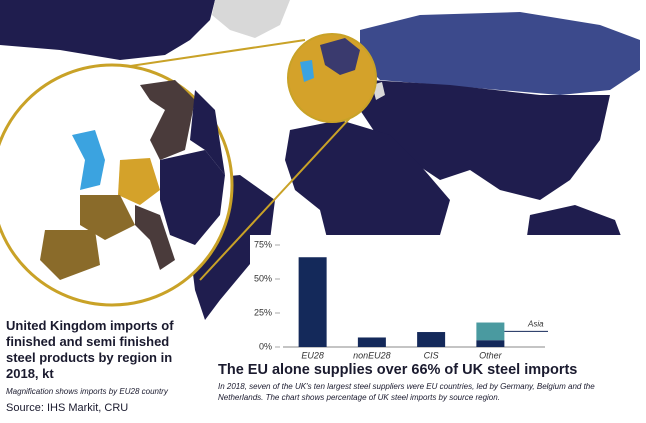 The image size is (646, 423). What do you see at coordinates (265, 346) in the screenshot?
I see `y-tick-label: 0%` at bounding box center [265, 346].